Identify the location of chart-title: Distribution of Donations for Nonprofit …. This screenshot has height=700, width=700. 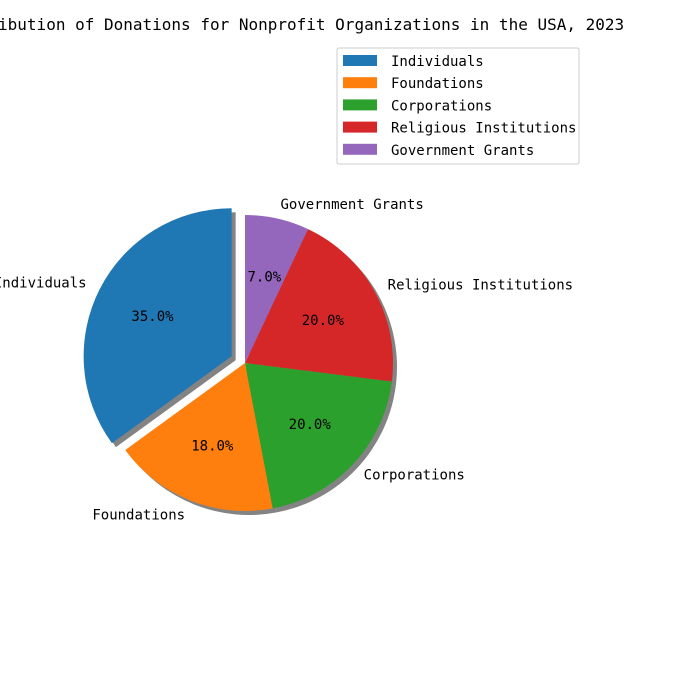
(312, 24).